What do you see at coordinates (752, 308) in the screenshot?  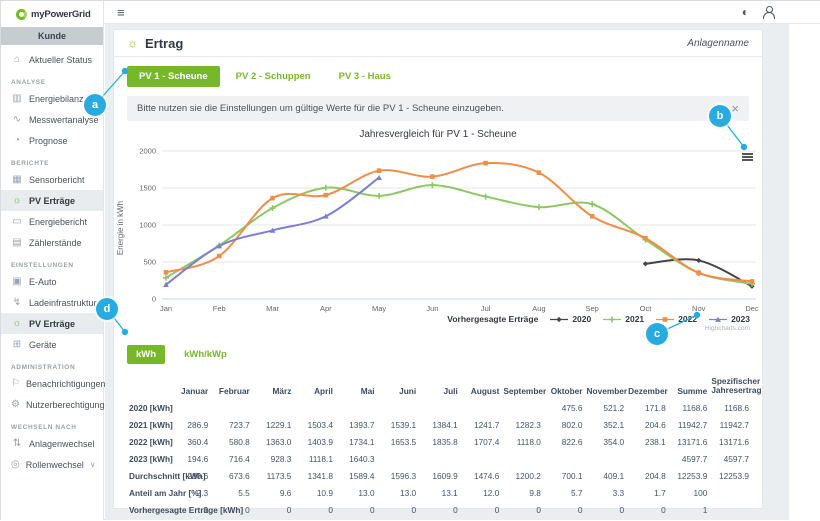 I see `svg-text: Dec` at bounding box center [752, 308].